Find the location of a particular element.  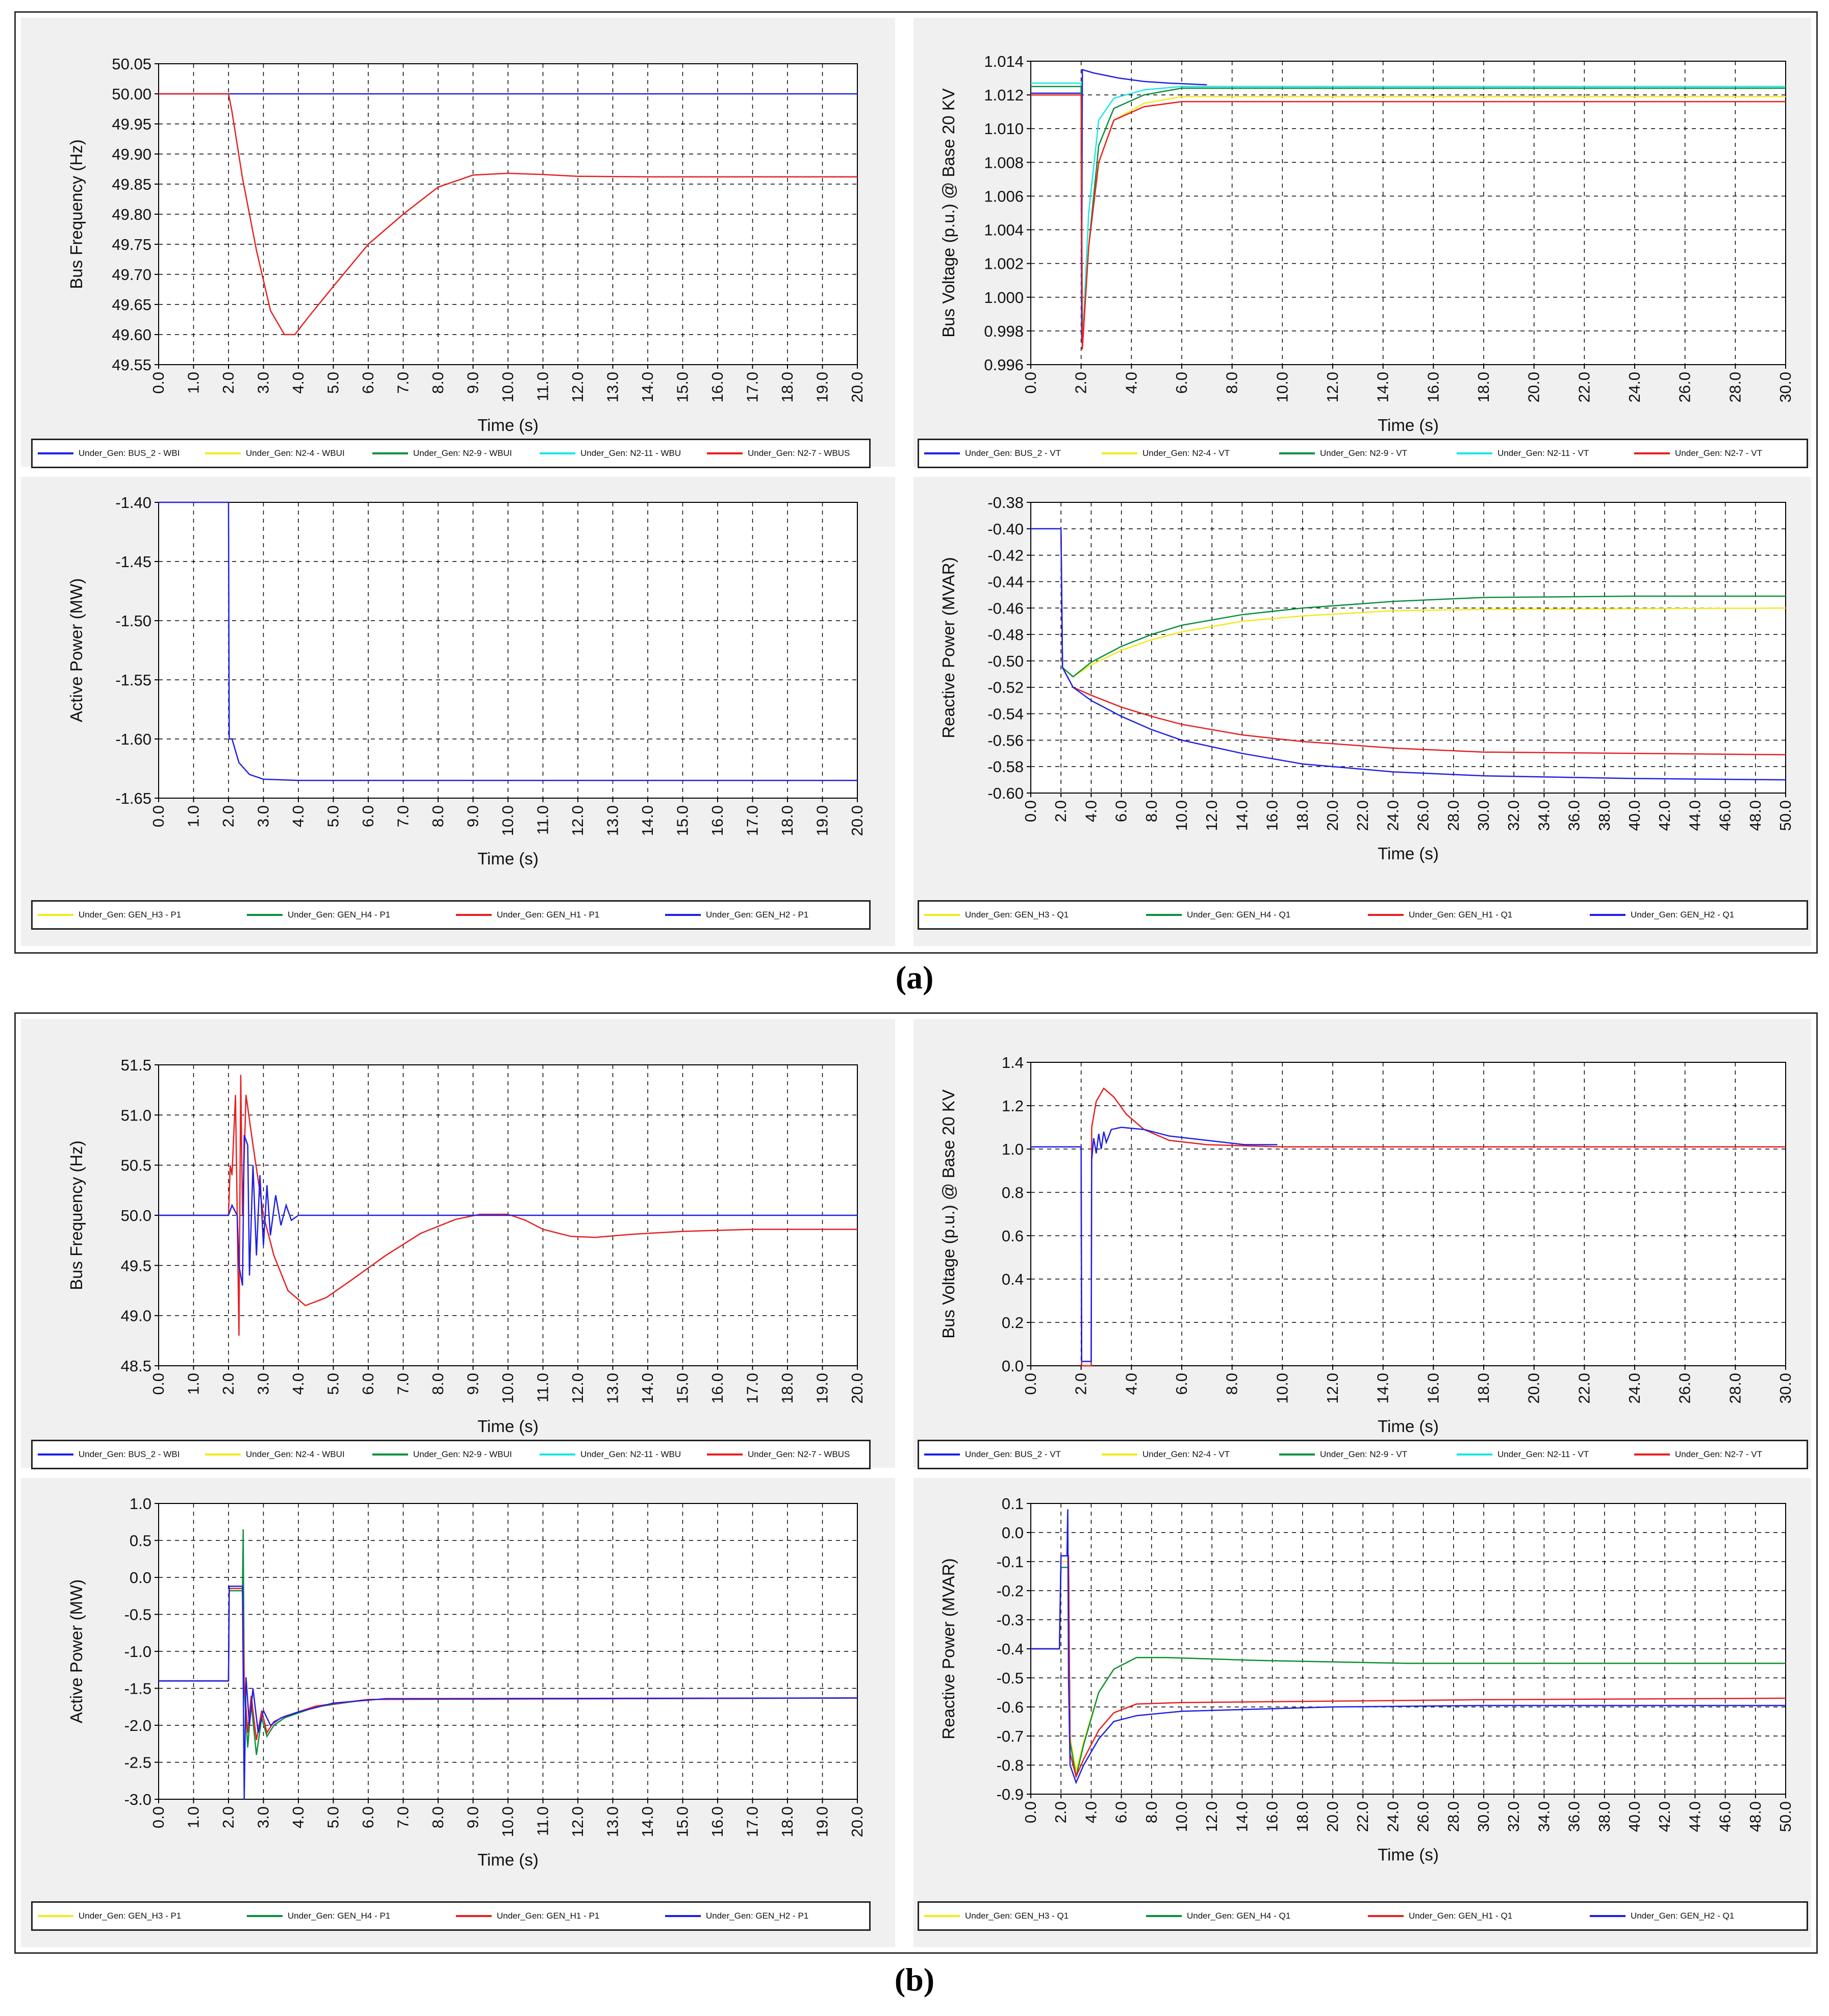

y-tick-label: -0.52 is located at coordinates (1005, 688).